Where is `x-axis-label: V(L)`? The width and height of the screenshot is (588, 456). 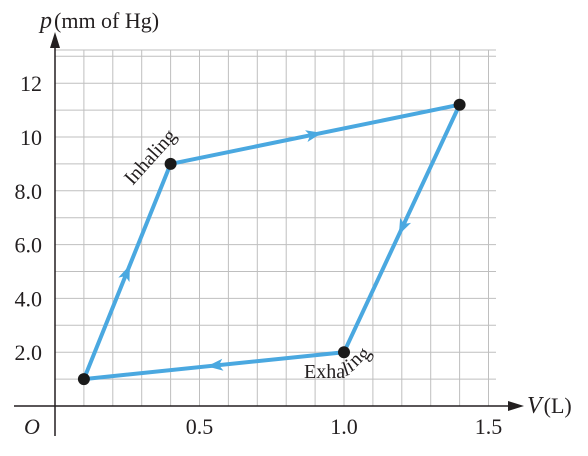
x-axis-label: V(L) is located at coordinates (549, 406).